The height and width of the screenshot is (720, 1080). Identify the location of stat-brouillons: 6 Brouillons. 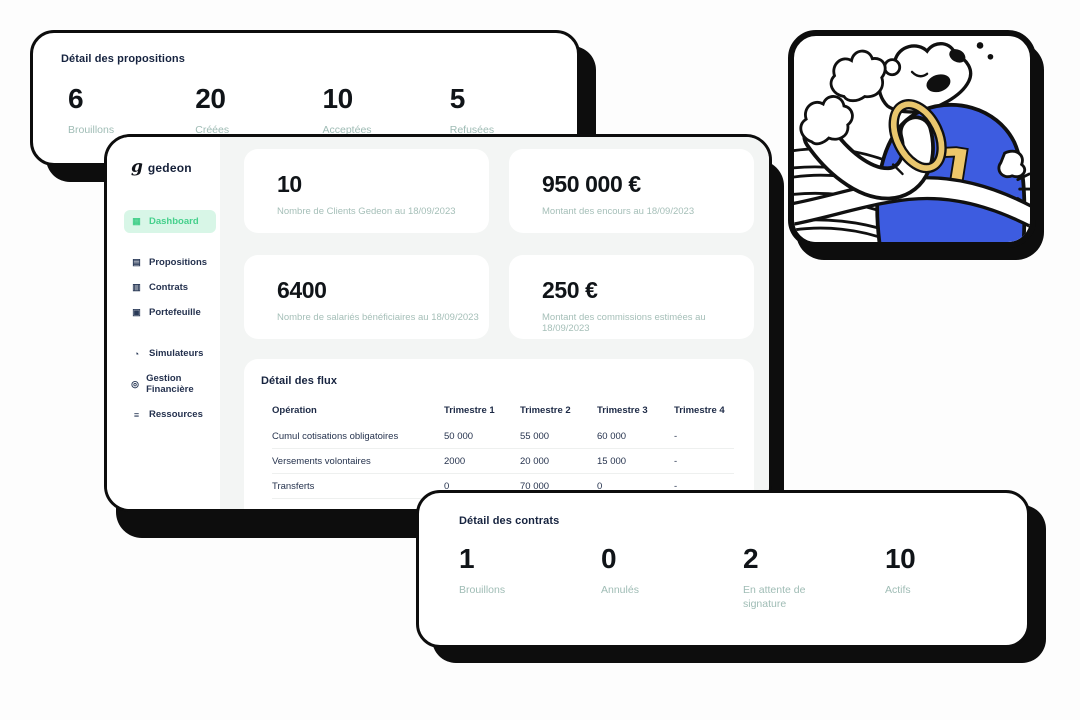
(131, 110).